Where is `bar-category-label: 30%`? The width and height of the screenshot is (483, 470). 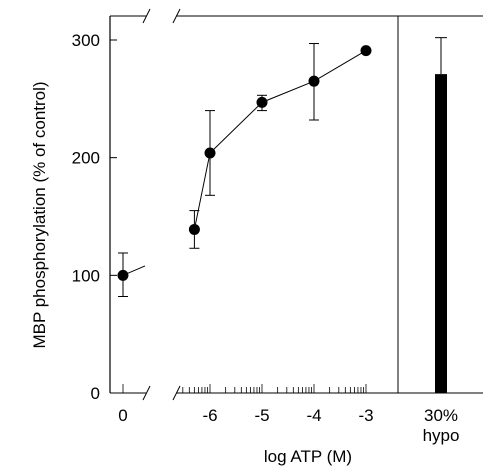
bar-category-label: 30% is located at coordinates (441, 415).